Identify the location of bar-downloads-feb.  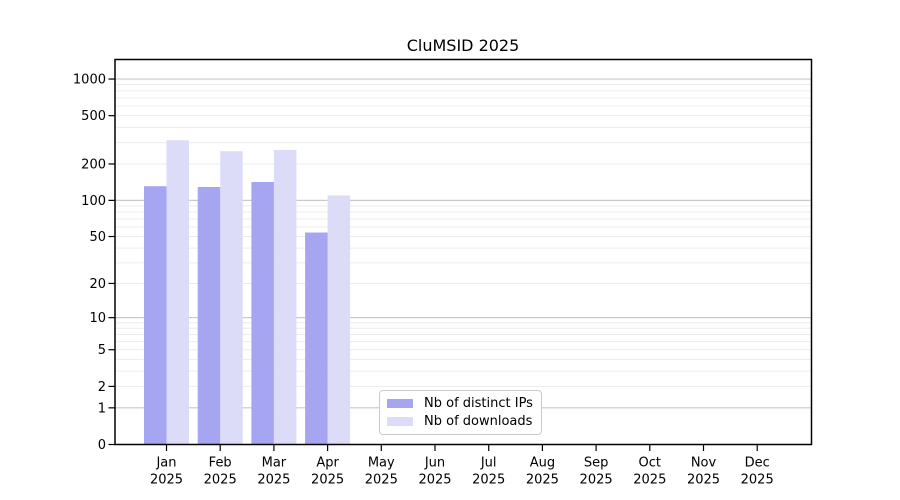
(231, 298).